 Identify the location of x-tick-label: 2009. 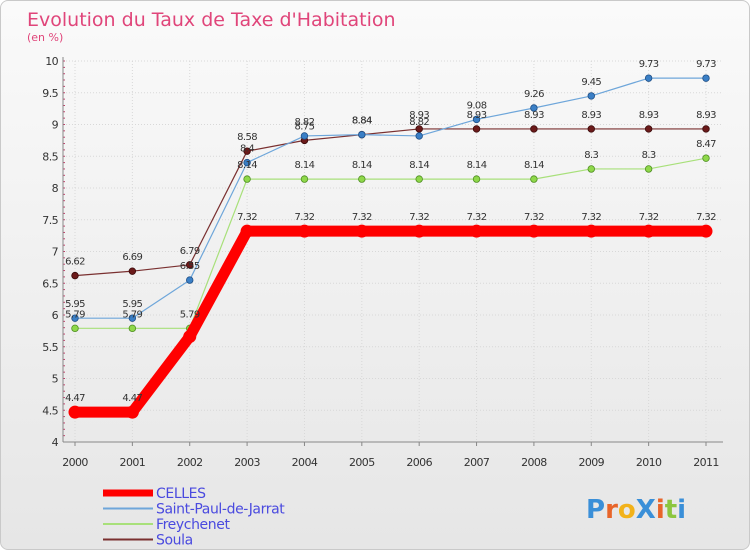
(591, 462).